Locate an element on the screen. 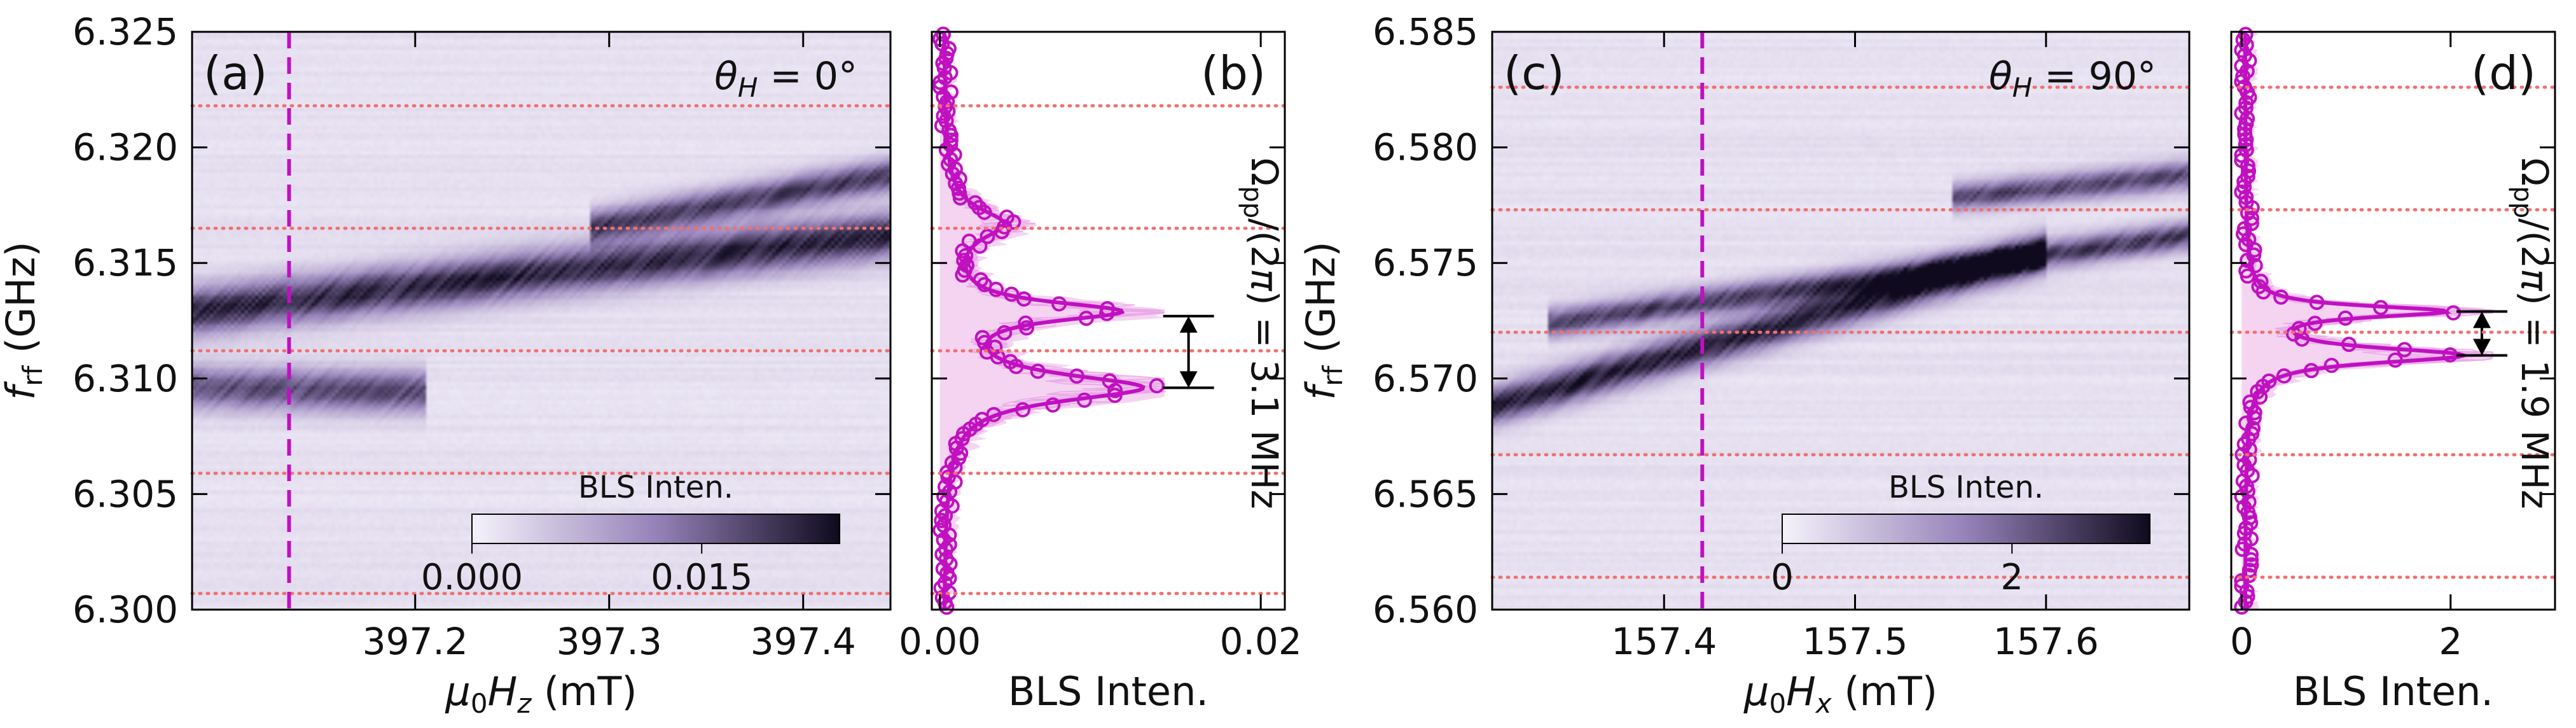 The width and height of the screenshot is (2576, 728). arrow-head-bottom-d is located at coordinates (2482, 347).